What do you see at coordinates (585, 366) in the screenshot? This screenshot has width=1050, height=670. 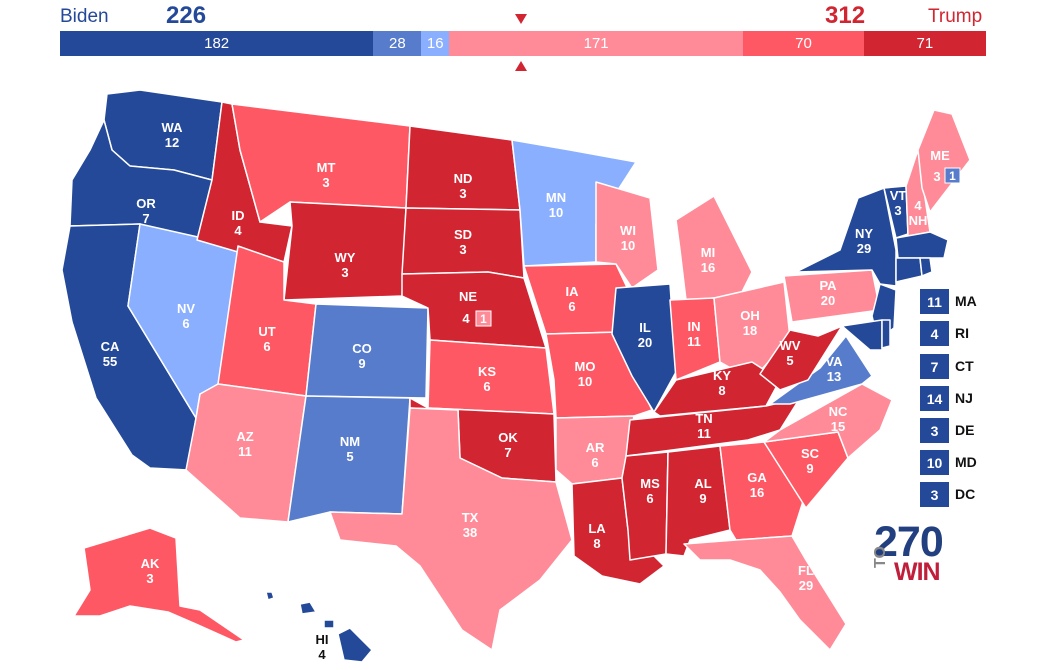 I see `label-MO-abbr: MO` at bounding box center [585, 366].